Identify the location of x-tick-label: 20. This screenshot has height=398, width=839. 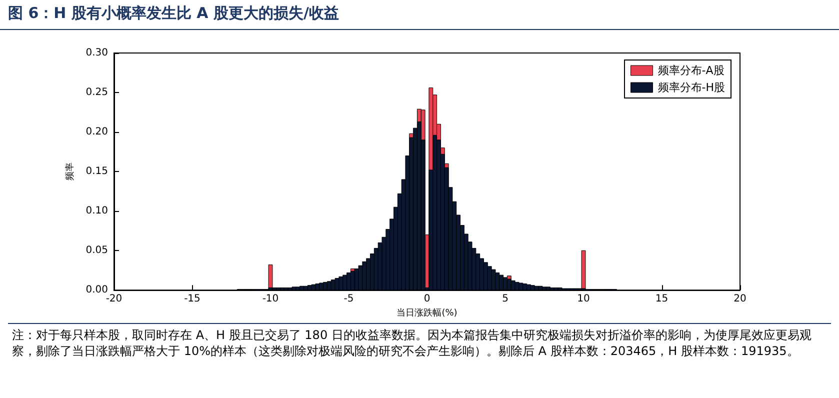
(740, 299).